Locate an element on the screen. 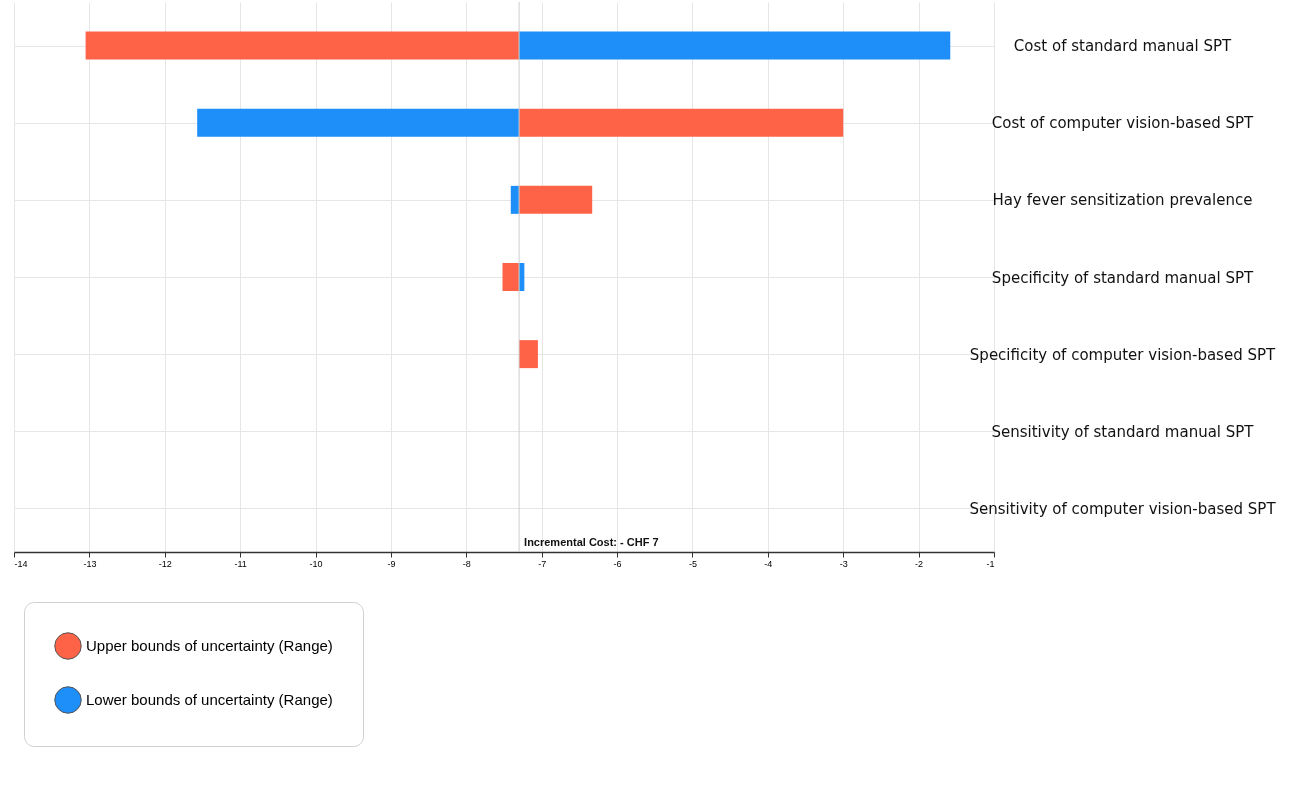 The width and height of the screenshot is (1301, 810). x-tick-label: -13 is located at coordinates (90, 563).